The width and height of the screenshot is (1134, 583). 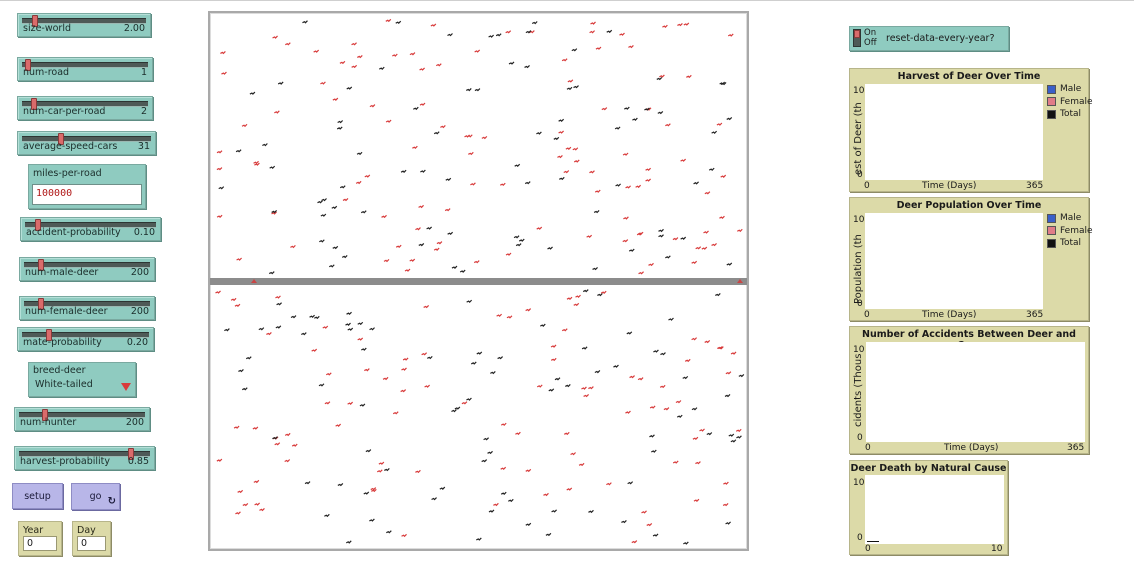 I want to click on slider-num-female-deer: num-female-deer 200, so click(x=87, y=308).